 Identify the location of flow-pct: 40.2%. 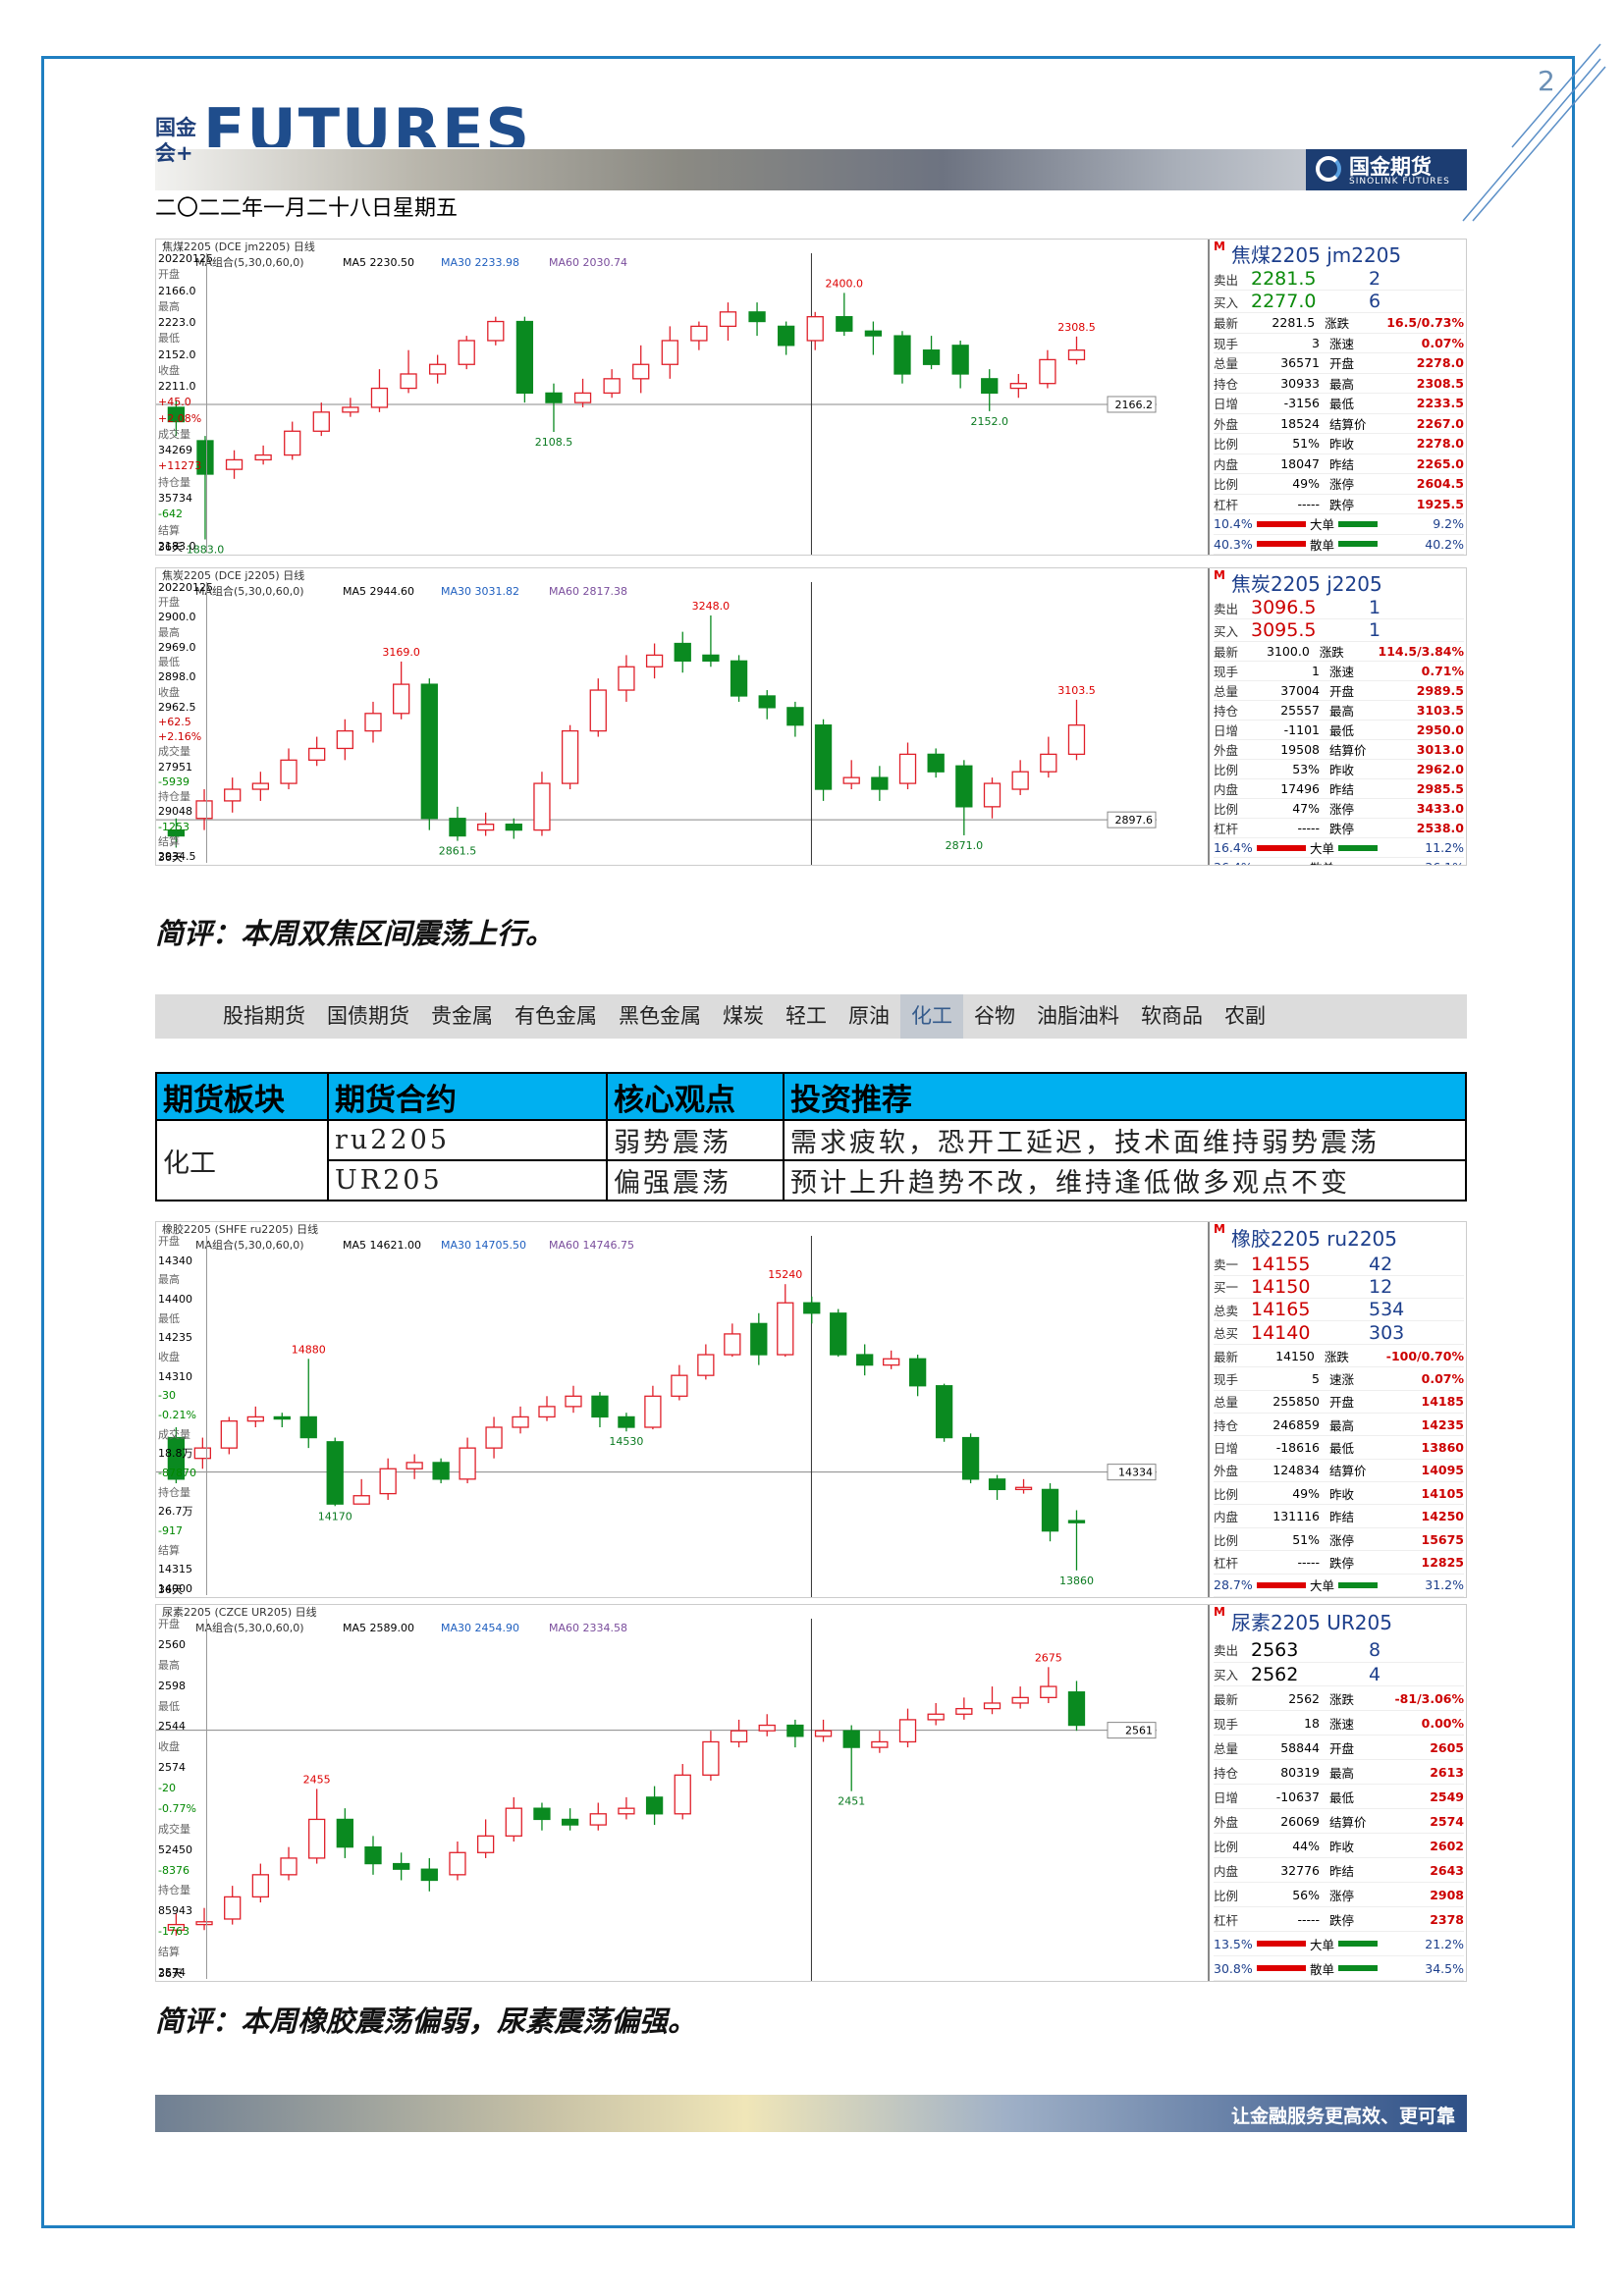
(1444, 544).